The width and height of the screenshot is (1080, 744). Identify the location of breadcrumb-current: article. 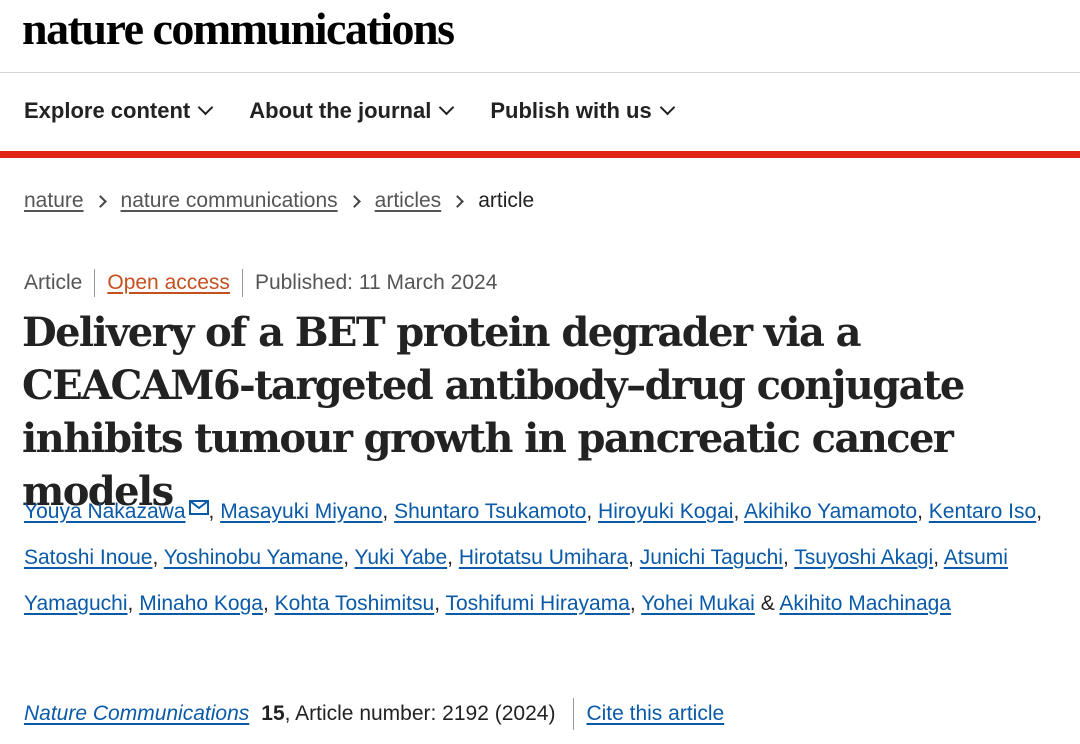
(506, 200).